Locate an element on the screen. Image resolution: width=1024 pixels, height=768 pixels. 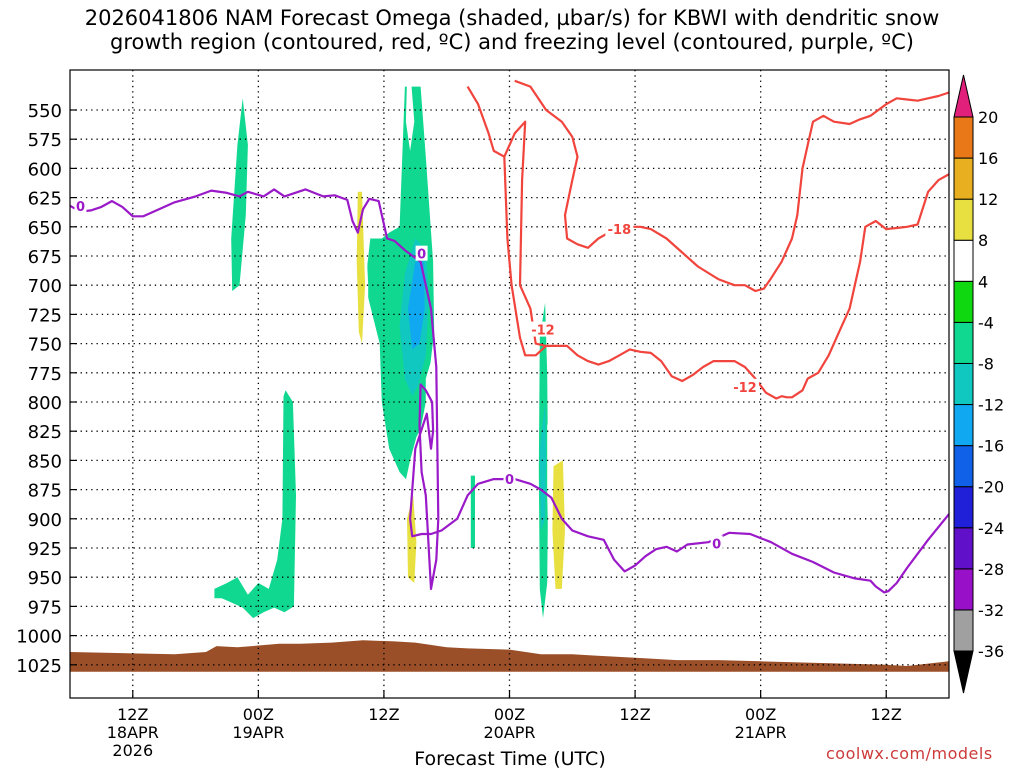
contour-label-dgz-lower-0: -12 is located at coordinates (543, 331).